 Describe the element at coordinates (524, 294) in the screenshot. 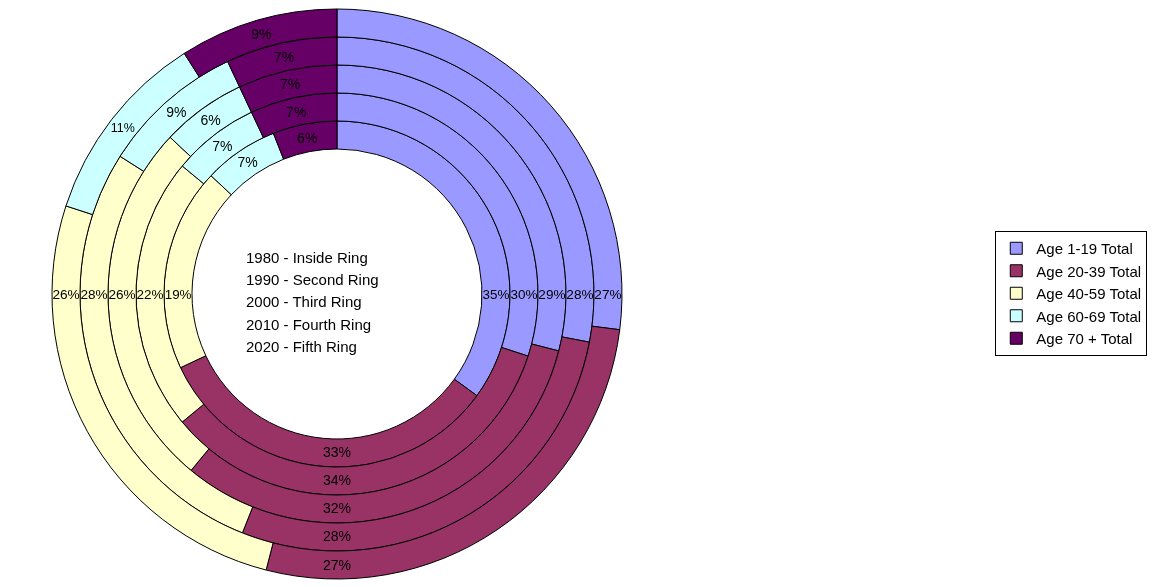

I see `data-label: 30%` at that location.